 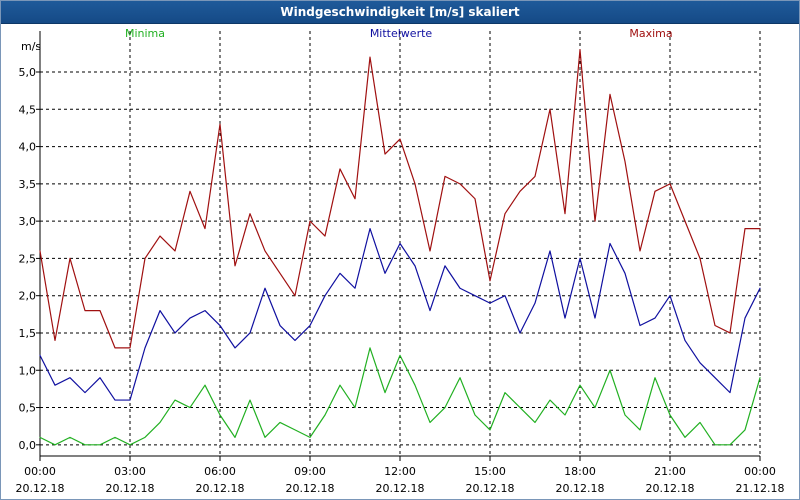 What do you see at coordinates (580, 471) in the screenshot?
I see `x-tick-time-label: 18:00` at bounding box center [580, 471].